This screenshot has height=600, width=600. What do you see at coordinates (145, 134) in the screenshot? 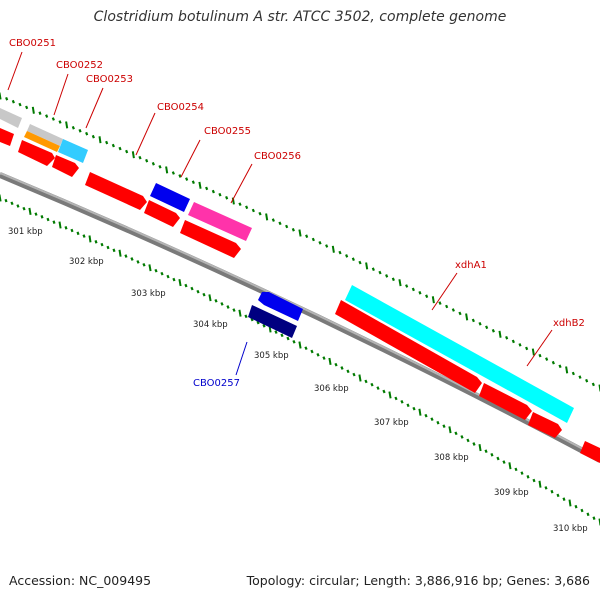
I see `callout-cbo0254` at bounding box center [145, 134].